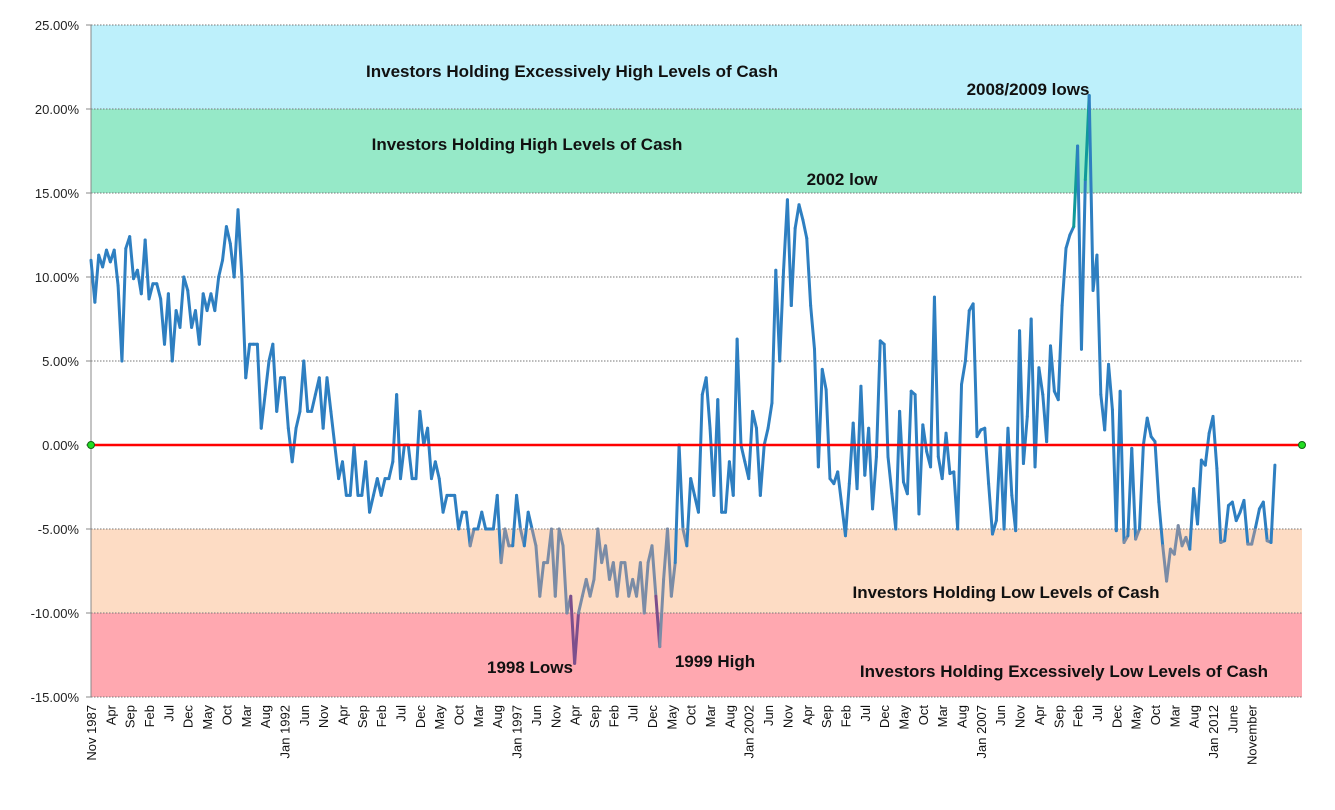 The image size is (1335, 810). Describe the element at coordinates (55, 697) in the screenshot. I see `y-tick-label: -15.00%` at that location.